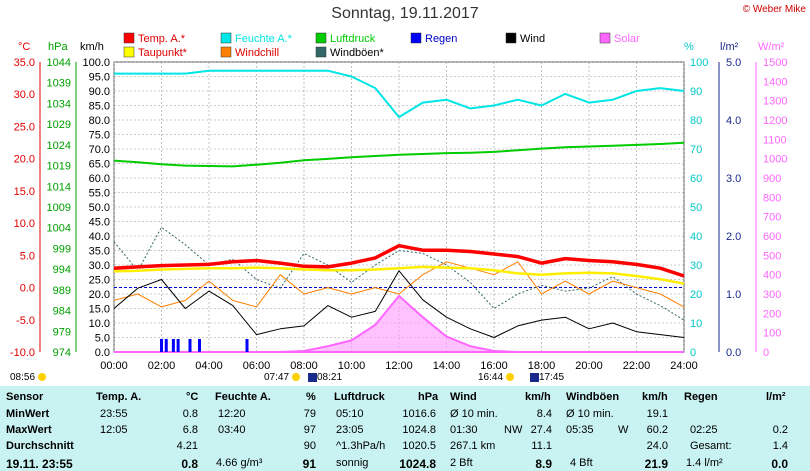 The width and height of the screenshot is (810, 471). Describe the element at coordinates (775, 63) in the screenshot. I see `solar-tick: 1500` at that location.